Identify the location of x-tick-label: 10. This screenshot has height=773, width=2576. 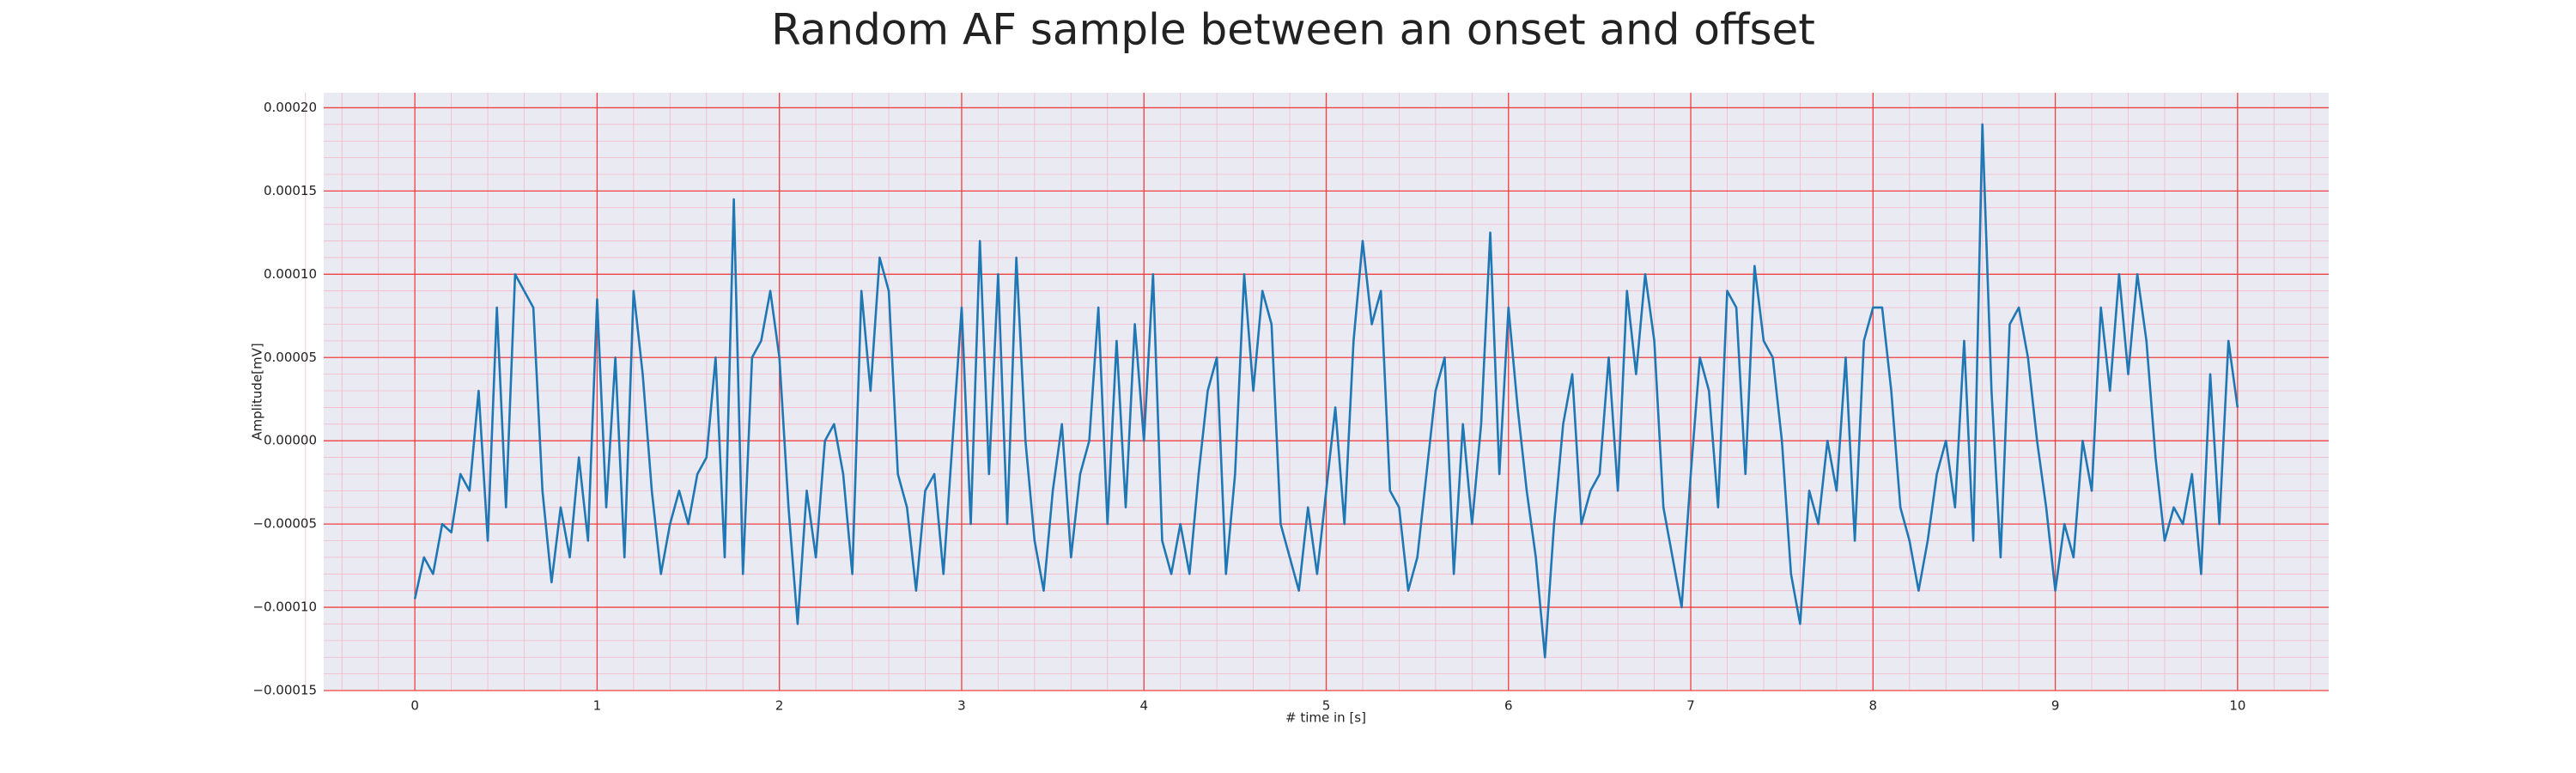
(2237, 706).